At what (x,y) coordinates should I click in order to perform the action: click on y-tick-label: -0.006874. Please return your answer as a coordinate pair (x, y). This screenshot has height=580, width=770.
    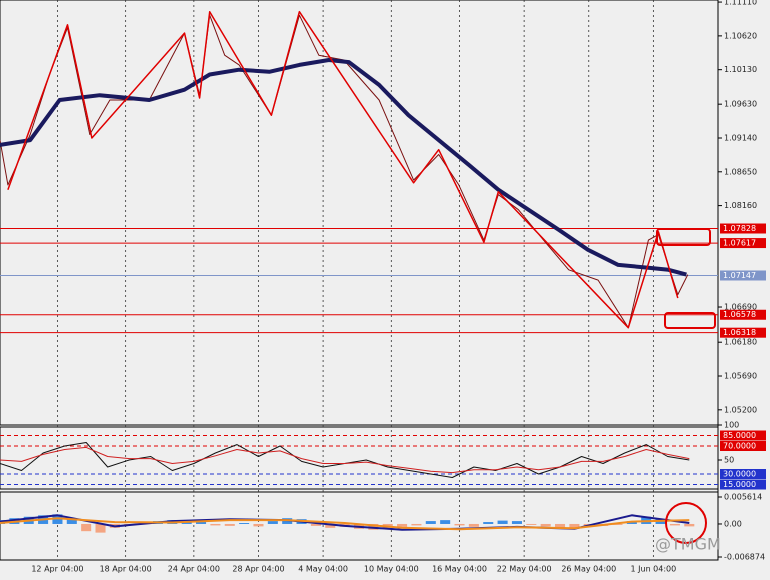
    Looking at the image, I should click on (744, 557).